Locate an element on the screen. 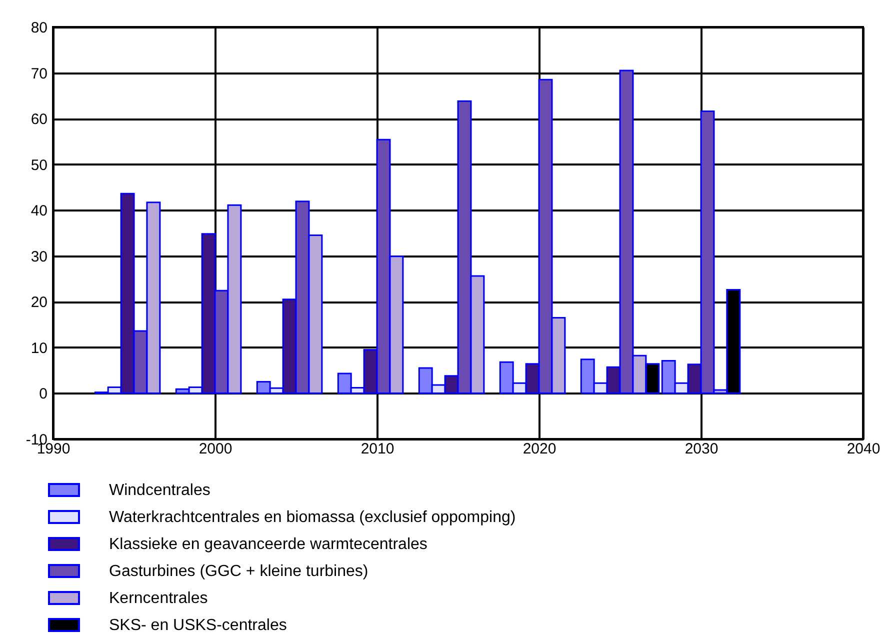  y-tick-label: 30 is located at coordinates (39, 257).